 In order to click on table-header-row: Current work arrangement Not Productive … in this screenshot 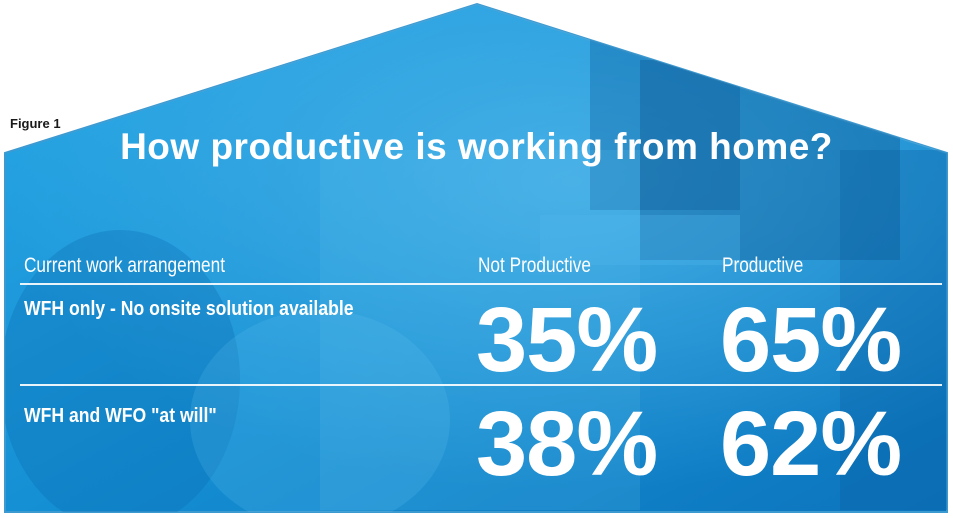, I will do `click(476, 269)`.